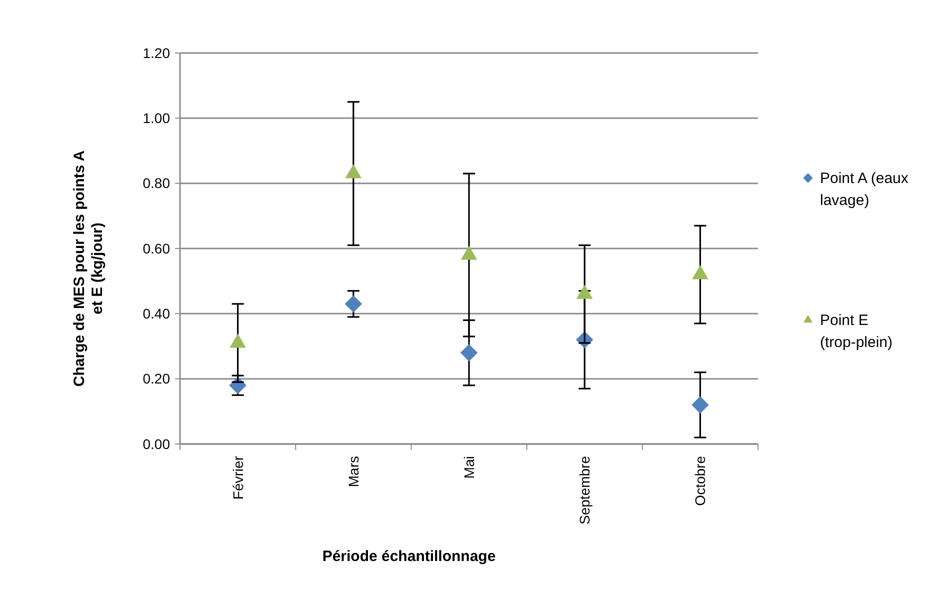 The image size is (933, 592). I want to click on y-axis-title: Charge de MES pour les points A et E (kg/jour), so click(88, 268).